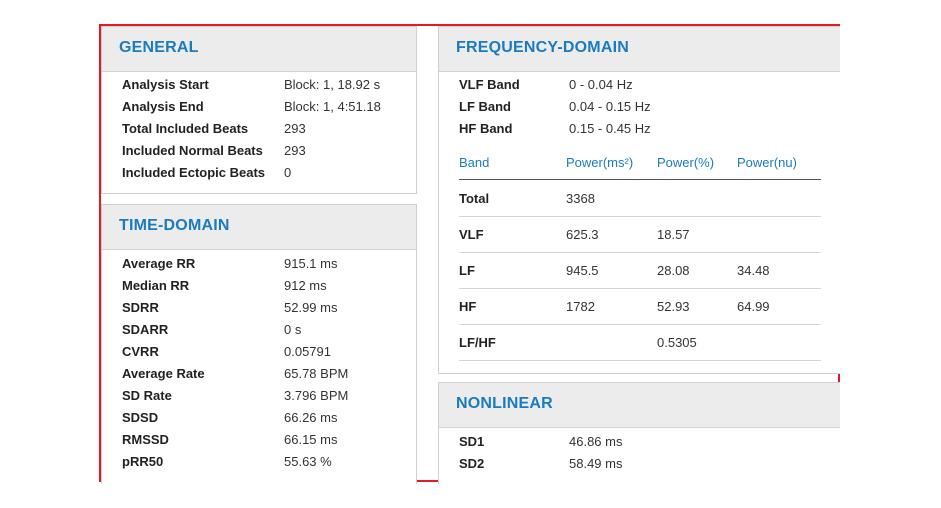 Image resolution: width=941 pixels, height=508 pixels. Describe the element at coordinates (307, 351) in the screenshot. I see `row-value: 0.05791` at that location.